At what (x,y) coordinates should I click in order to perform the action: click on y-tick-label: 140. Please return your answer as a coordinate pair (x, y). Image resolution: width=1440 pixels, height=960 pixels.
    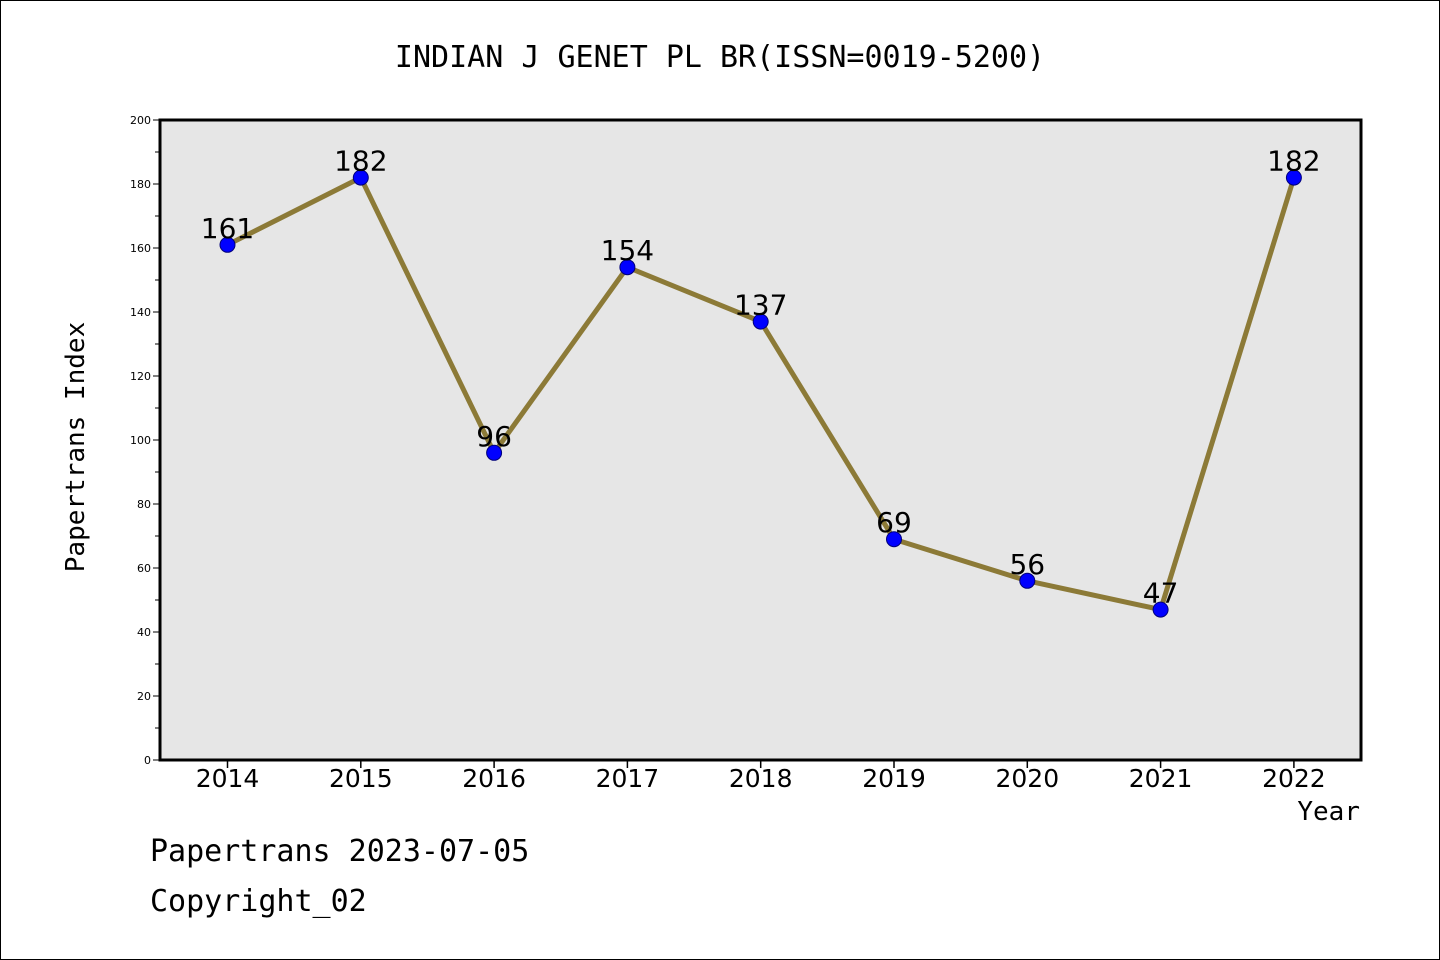
    Looking at the image, I should click on (140, 312).